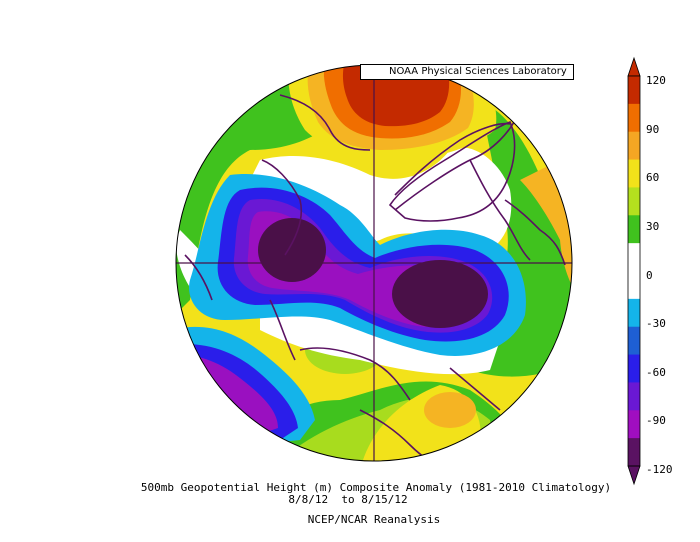 This screenshot has height=542, width=700. What do you see at coordinates (656, 324) in the screenshot?
I see `colorbar-tick-label: -30` at bounding box center [656, 324].